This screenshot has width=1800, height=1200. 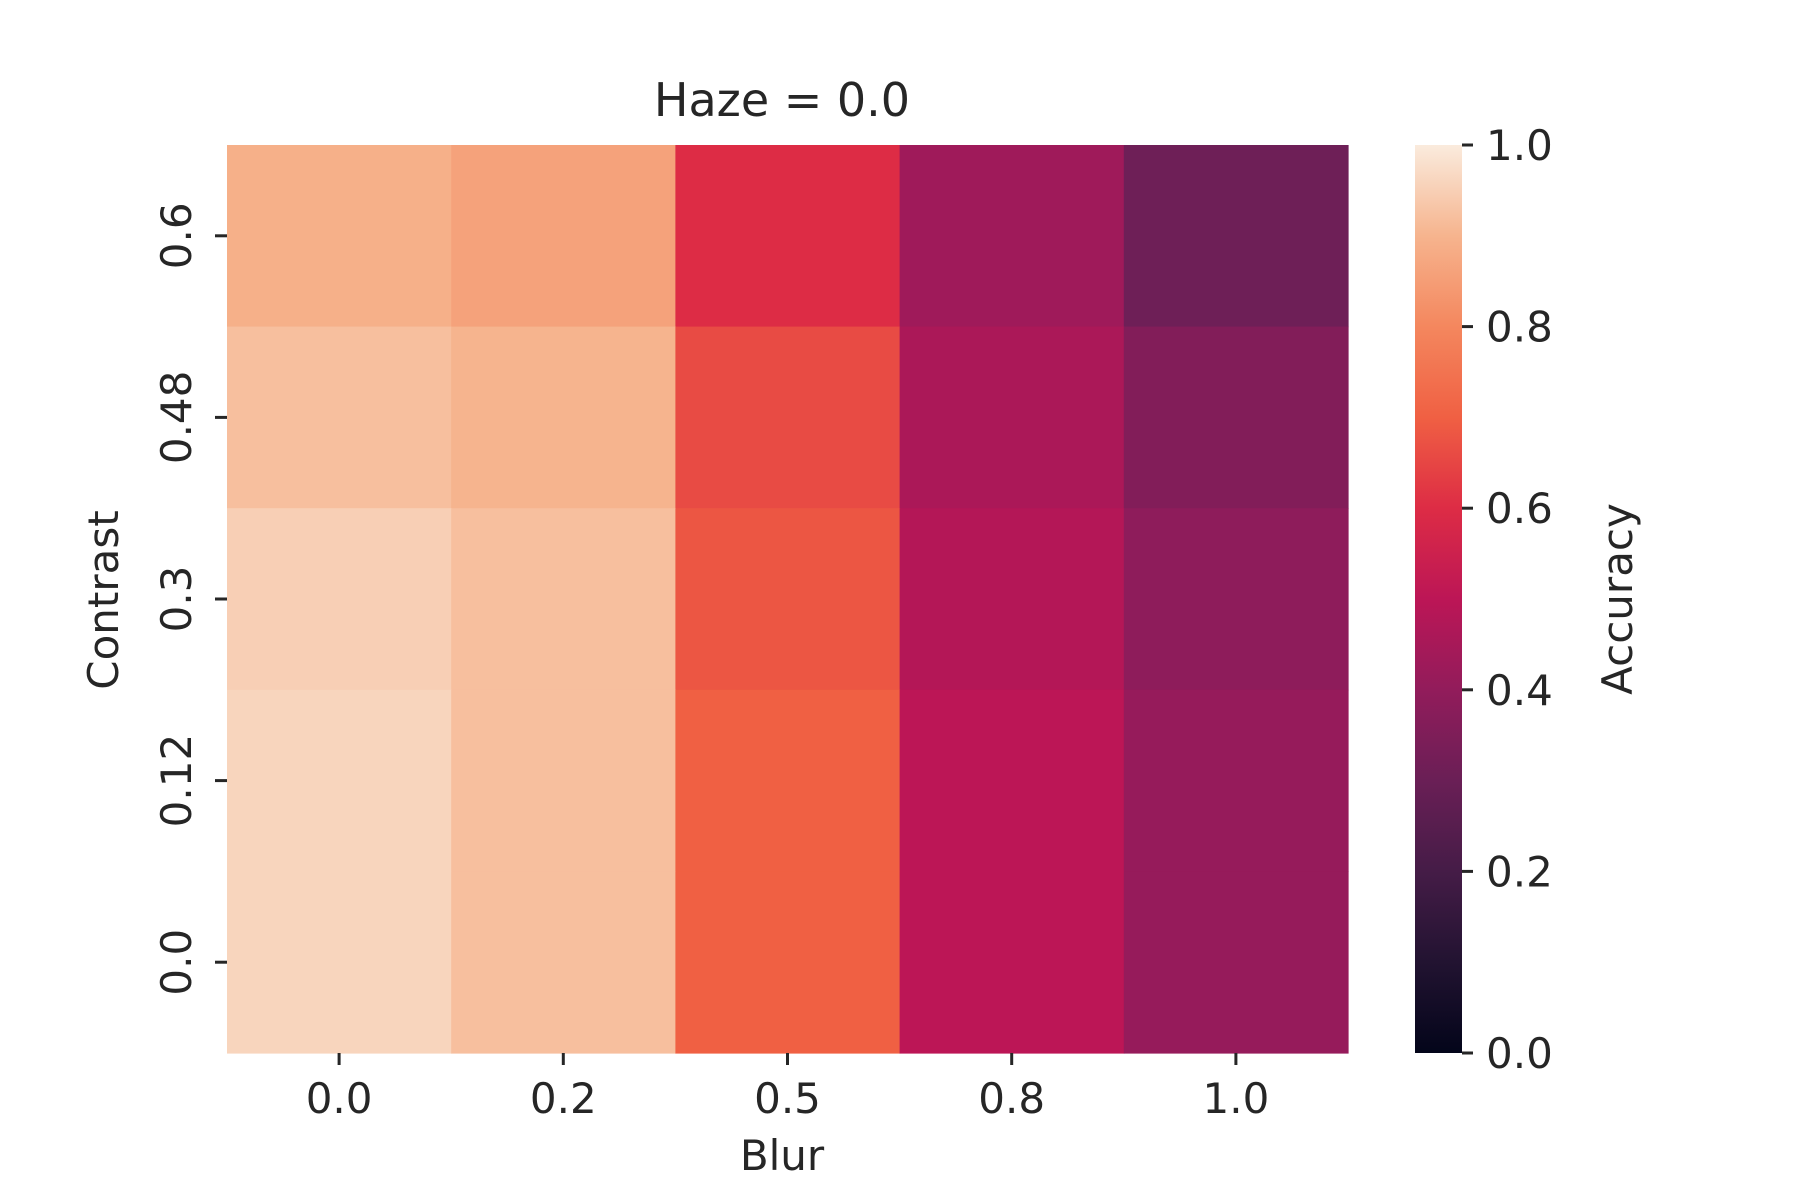 What do you see at coordinates (1519, 508) in the screenshot?
I see `colorbar-tick-label: 0.6` at bounding box center [1519, 508].